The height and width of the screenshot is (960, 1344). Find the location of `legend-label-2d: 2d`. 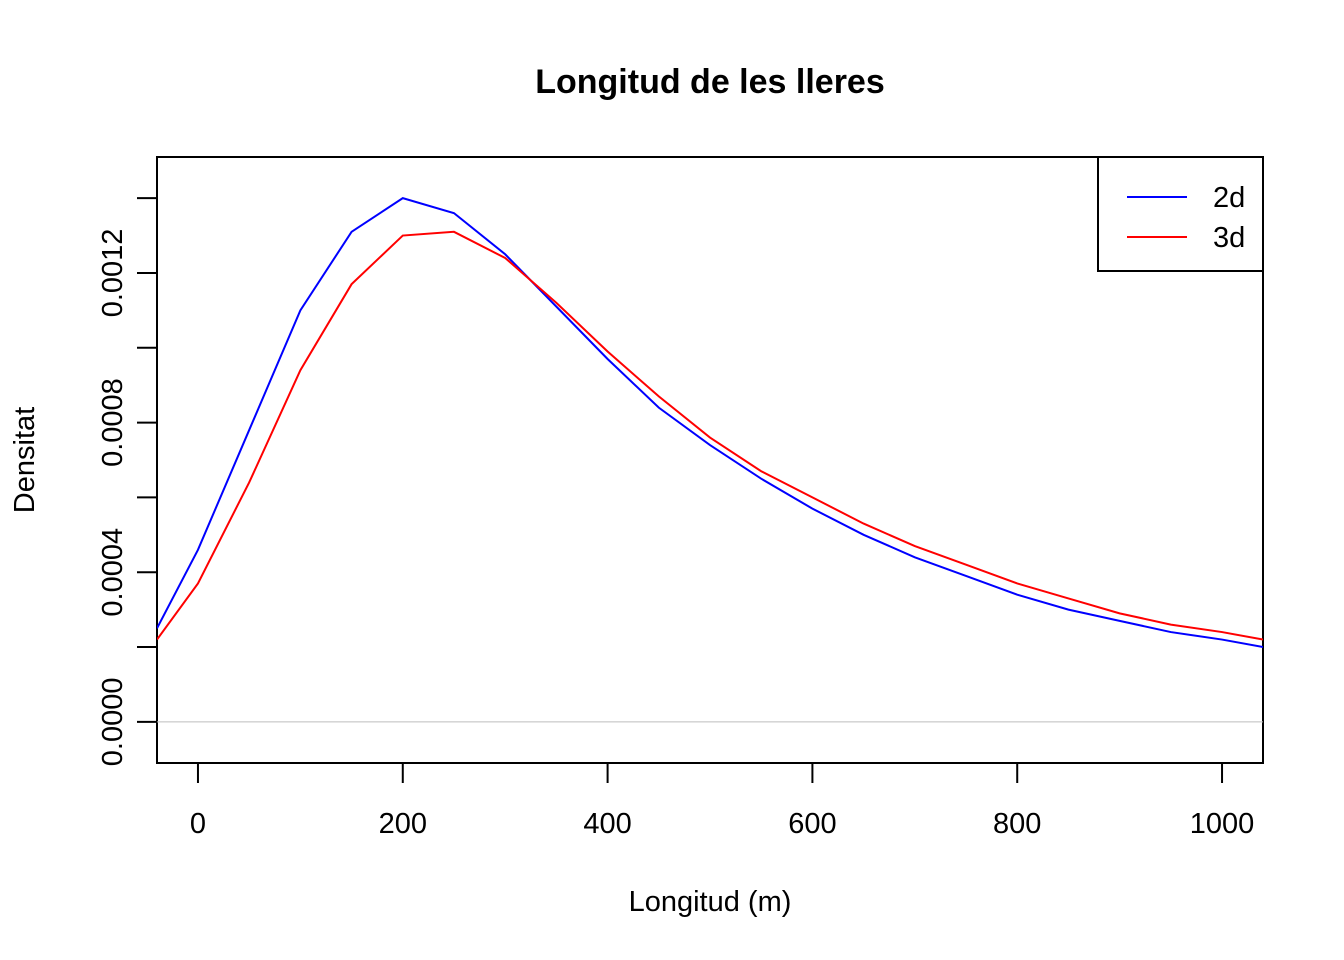

legend-label-2d: 2d is located at coordinates (1229, 198).